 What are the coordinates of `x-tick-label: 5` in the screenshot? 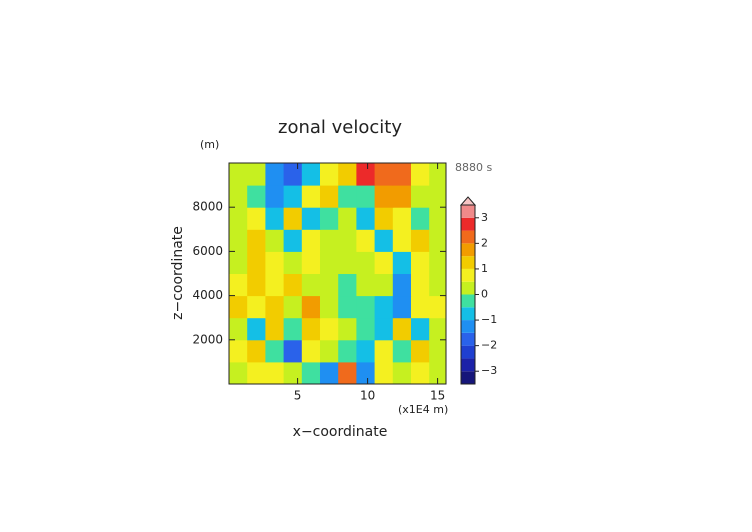 It's located at (298, 396).